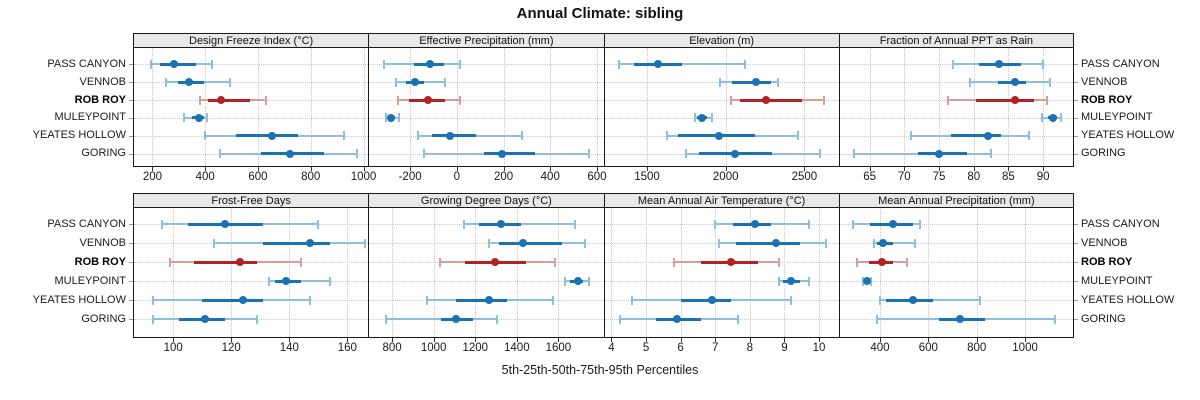 This screenshot has width=1200, height=400. Describe the element at coordinates (558, 348) in the screenshot. I see `x-tick-label: 1600` at that location.